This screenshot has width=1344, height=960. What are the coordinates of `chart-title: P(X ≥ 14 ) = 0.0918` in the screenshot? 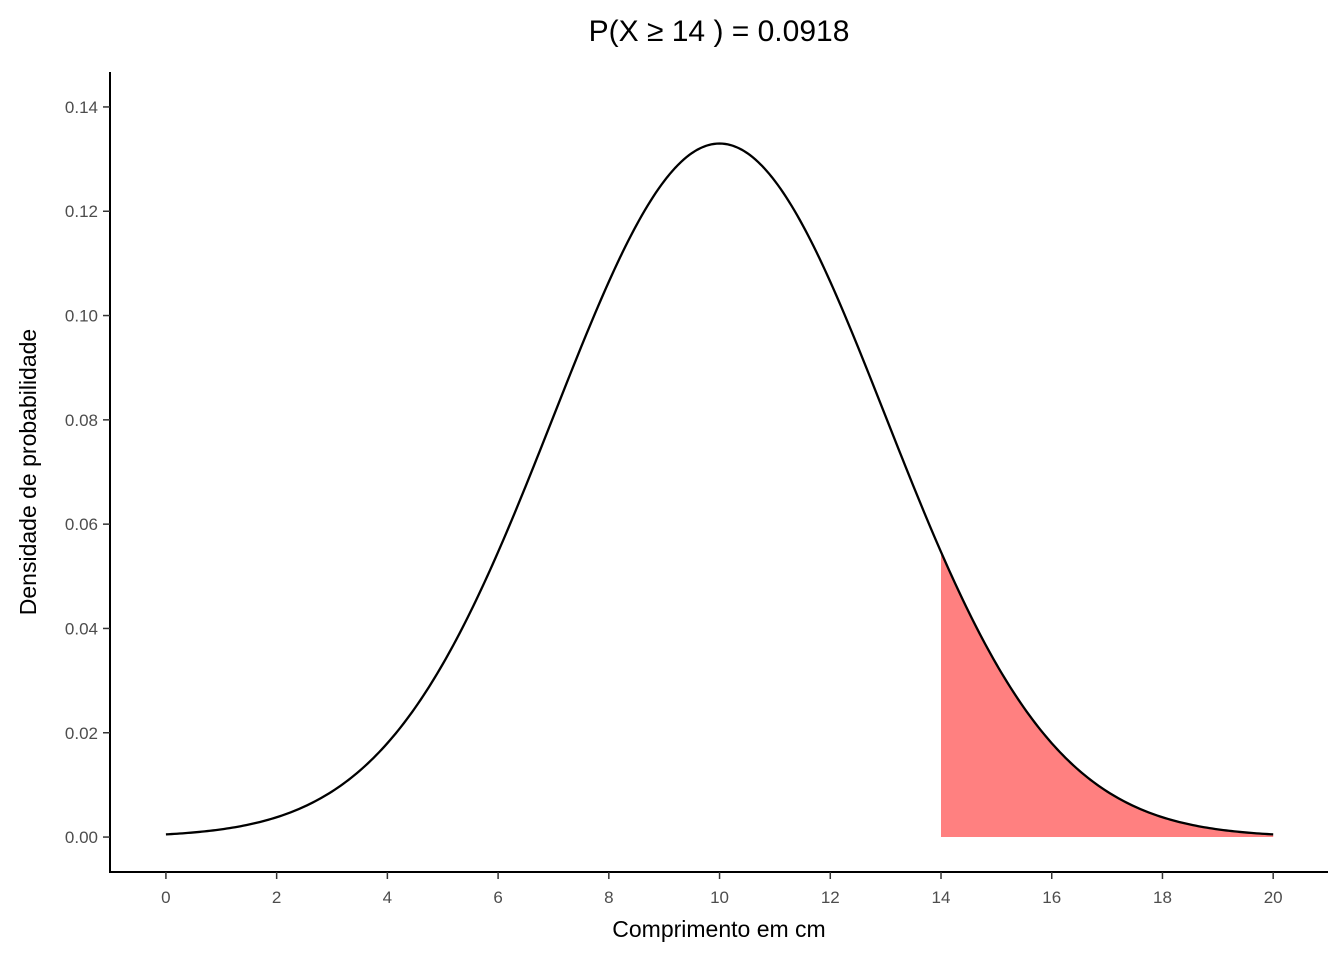 It's located at (719, 31).